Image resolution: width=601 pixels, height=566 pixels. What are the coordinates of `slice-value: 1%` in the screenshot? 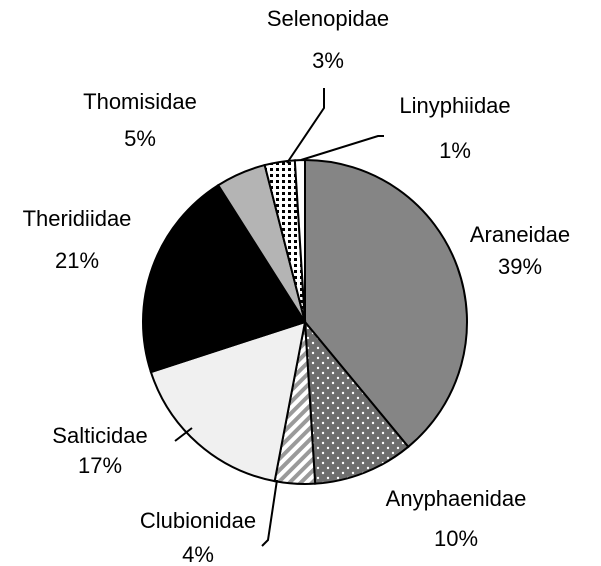 It's located at (455, 150).